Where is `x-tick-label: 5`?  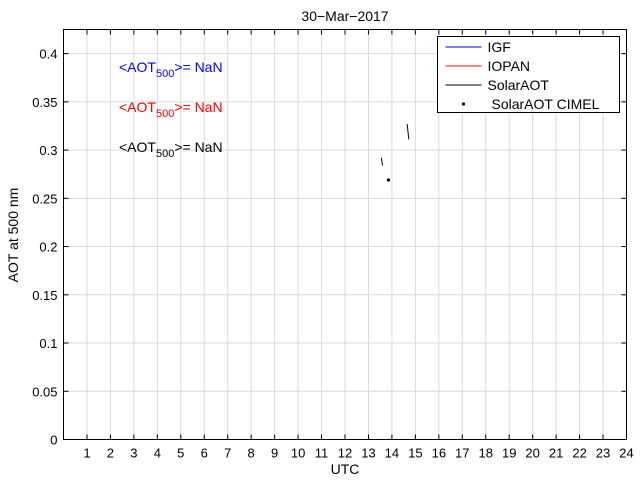
x-tick-label: 5 is located at coordinates (180, 453).